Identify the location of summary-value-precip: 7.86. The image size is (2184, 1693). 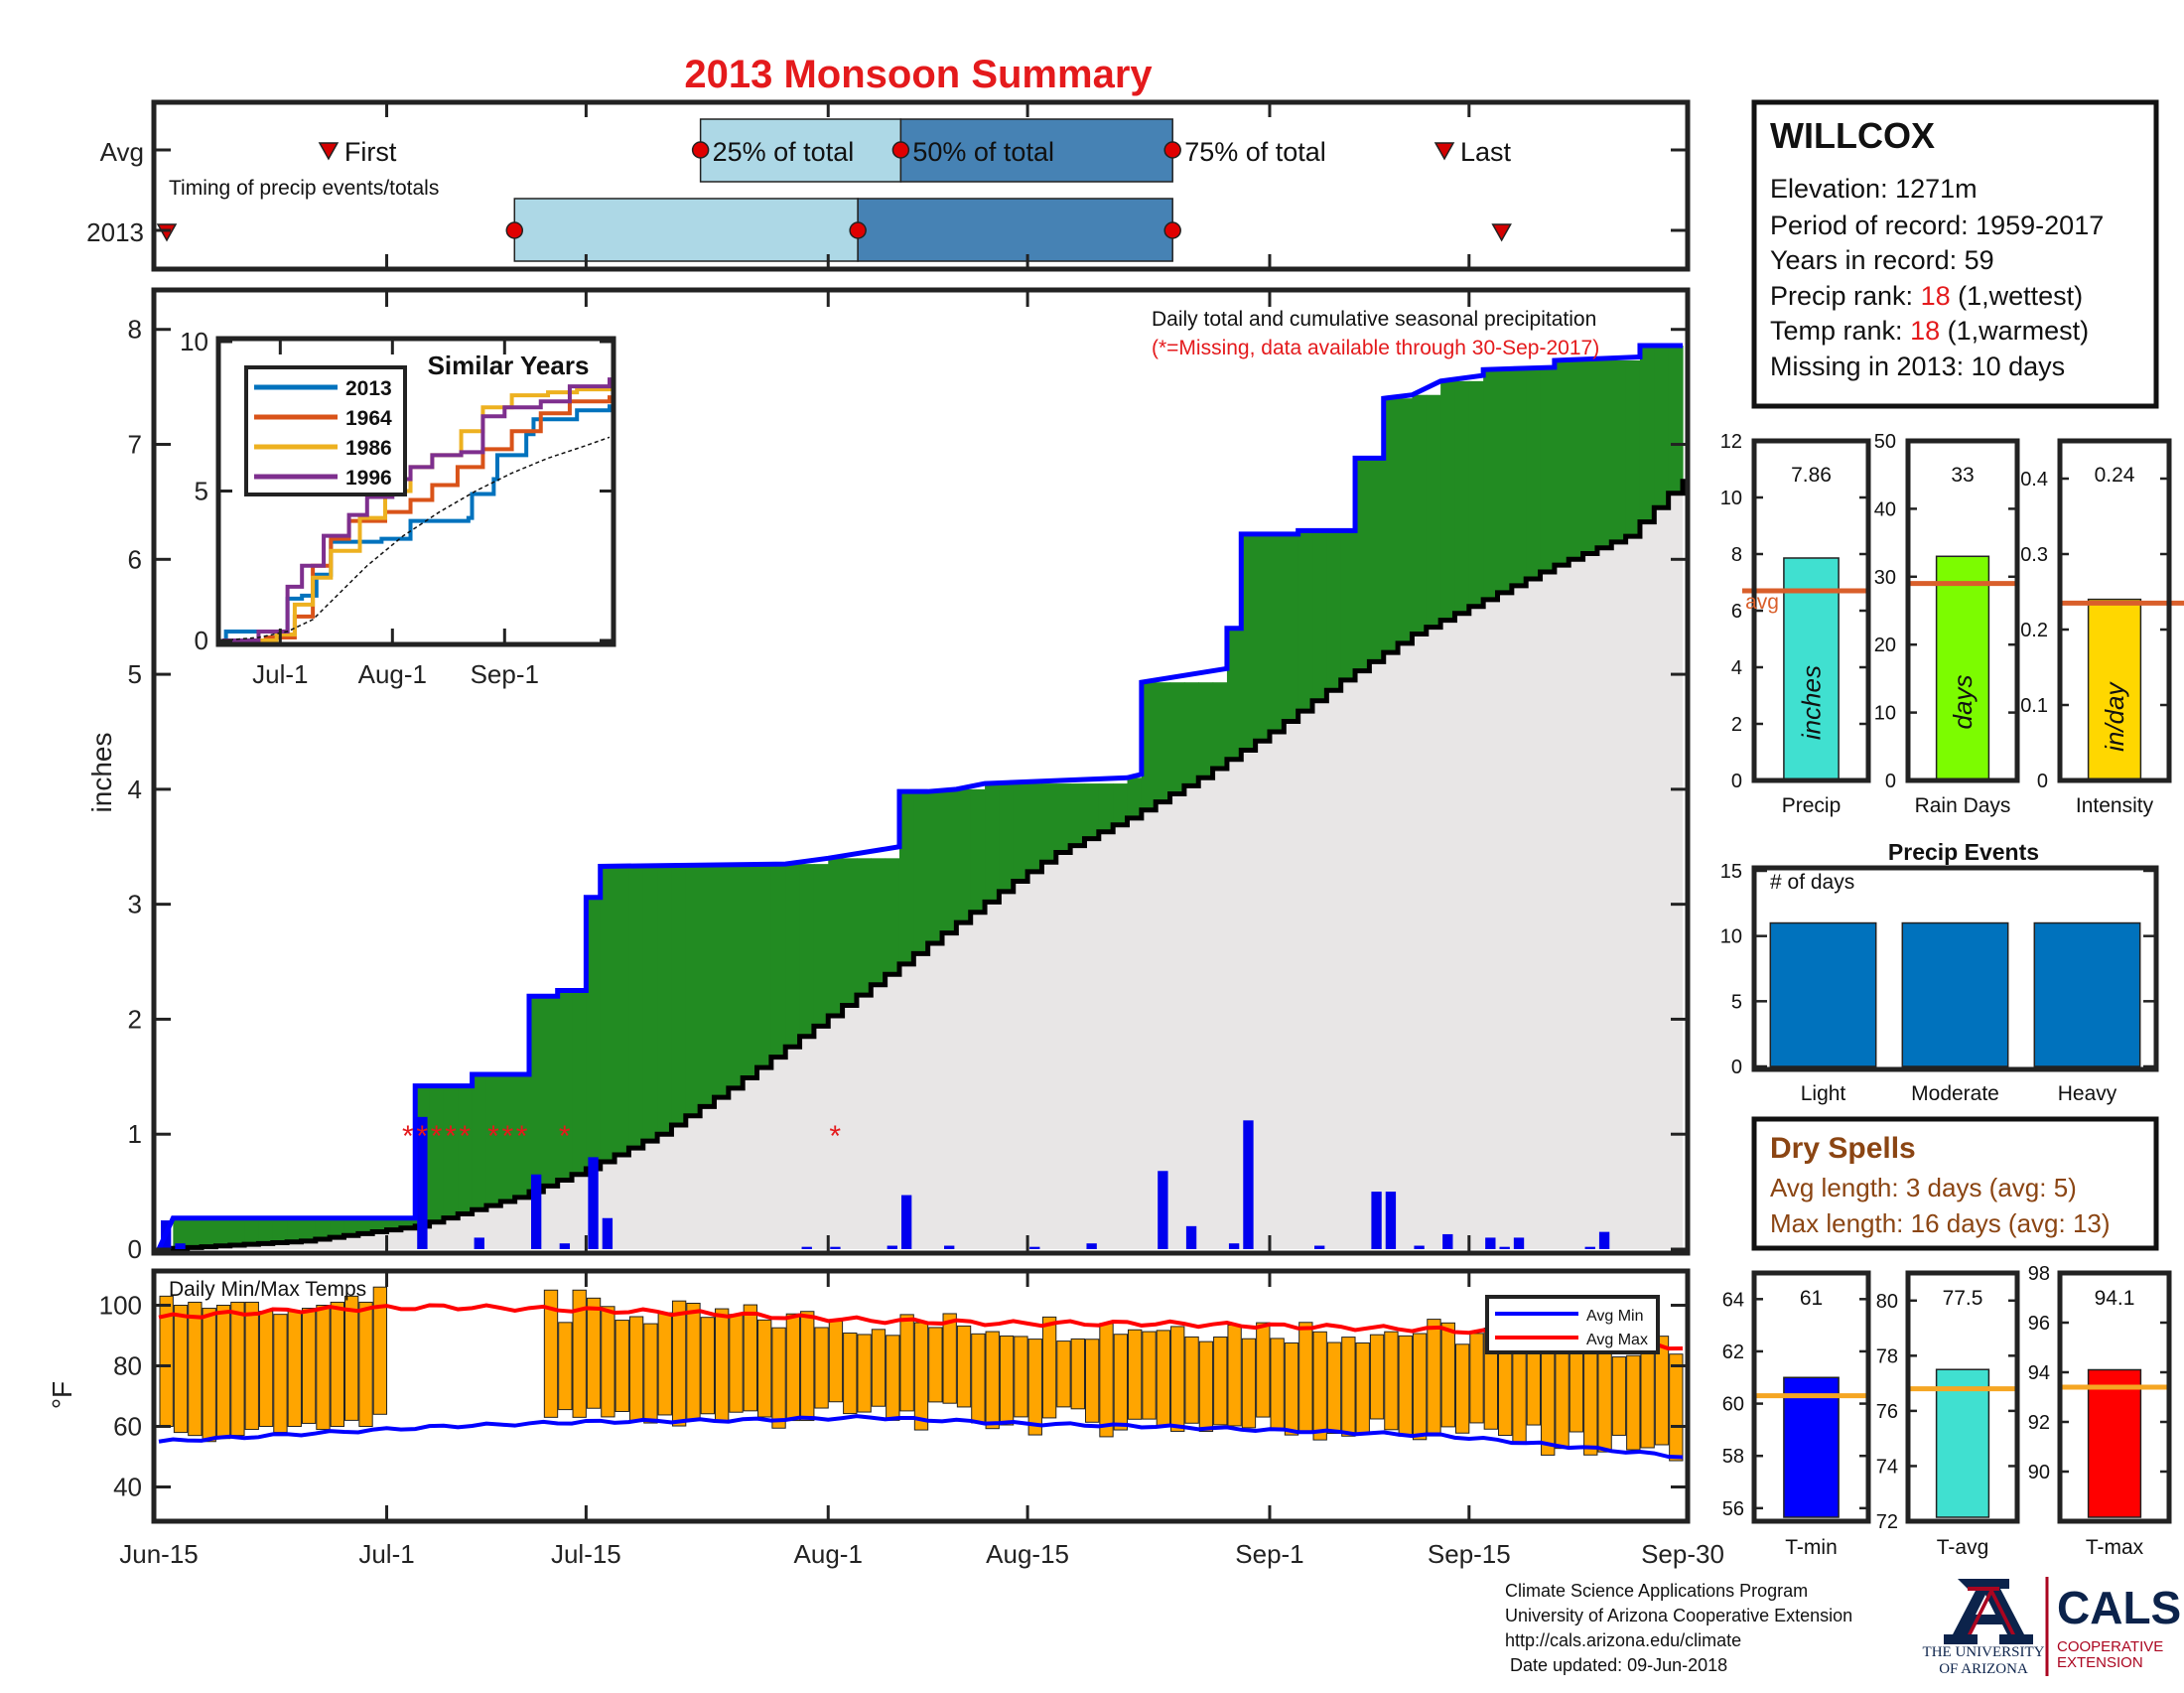
(1811, 475).